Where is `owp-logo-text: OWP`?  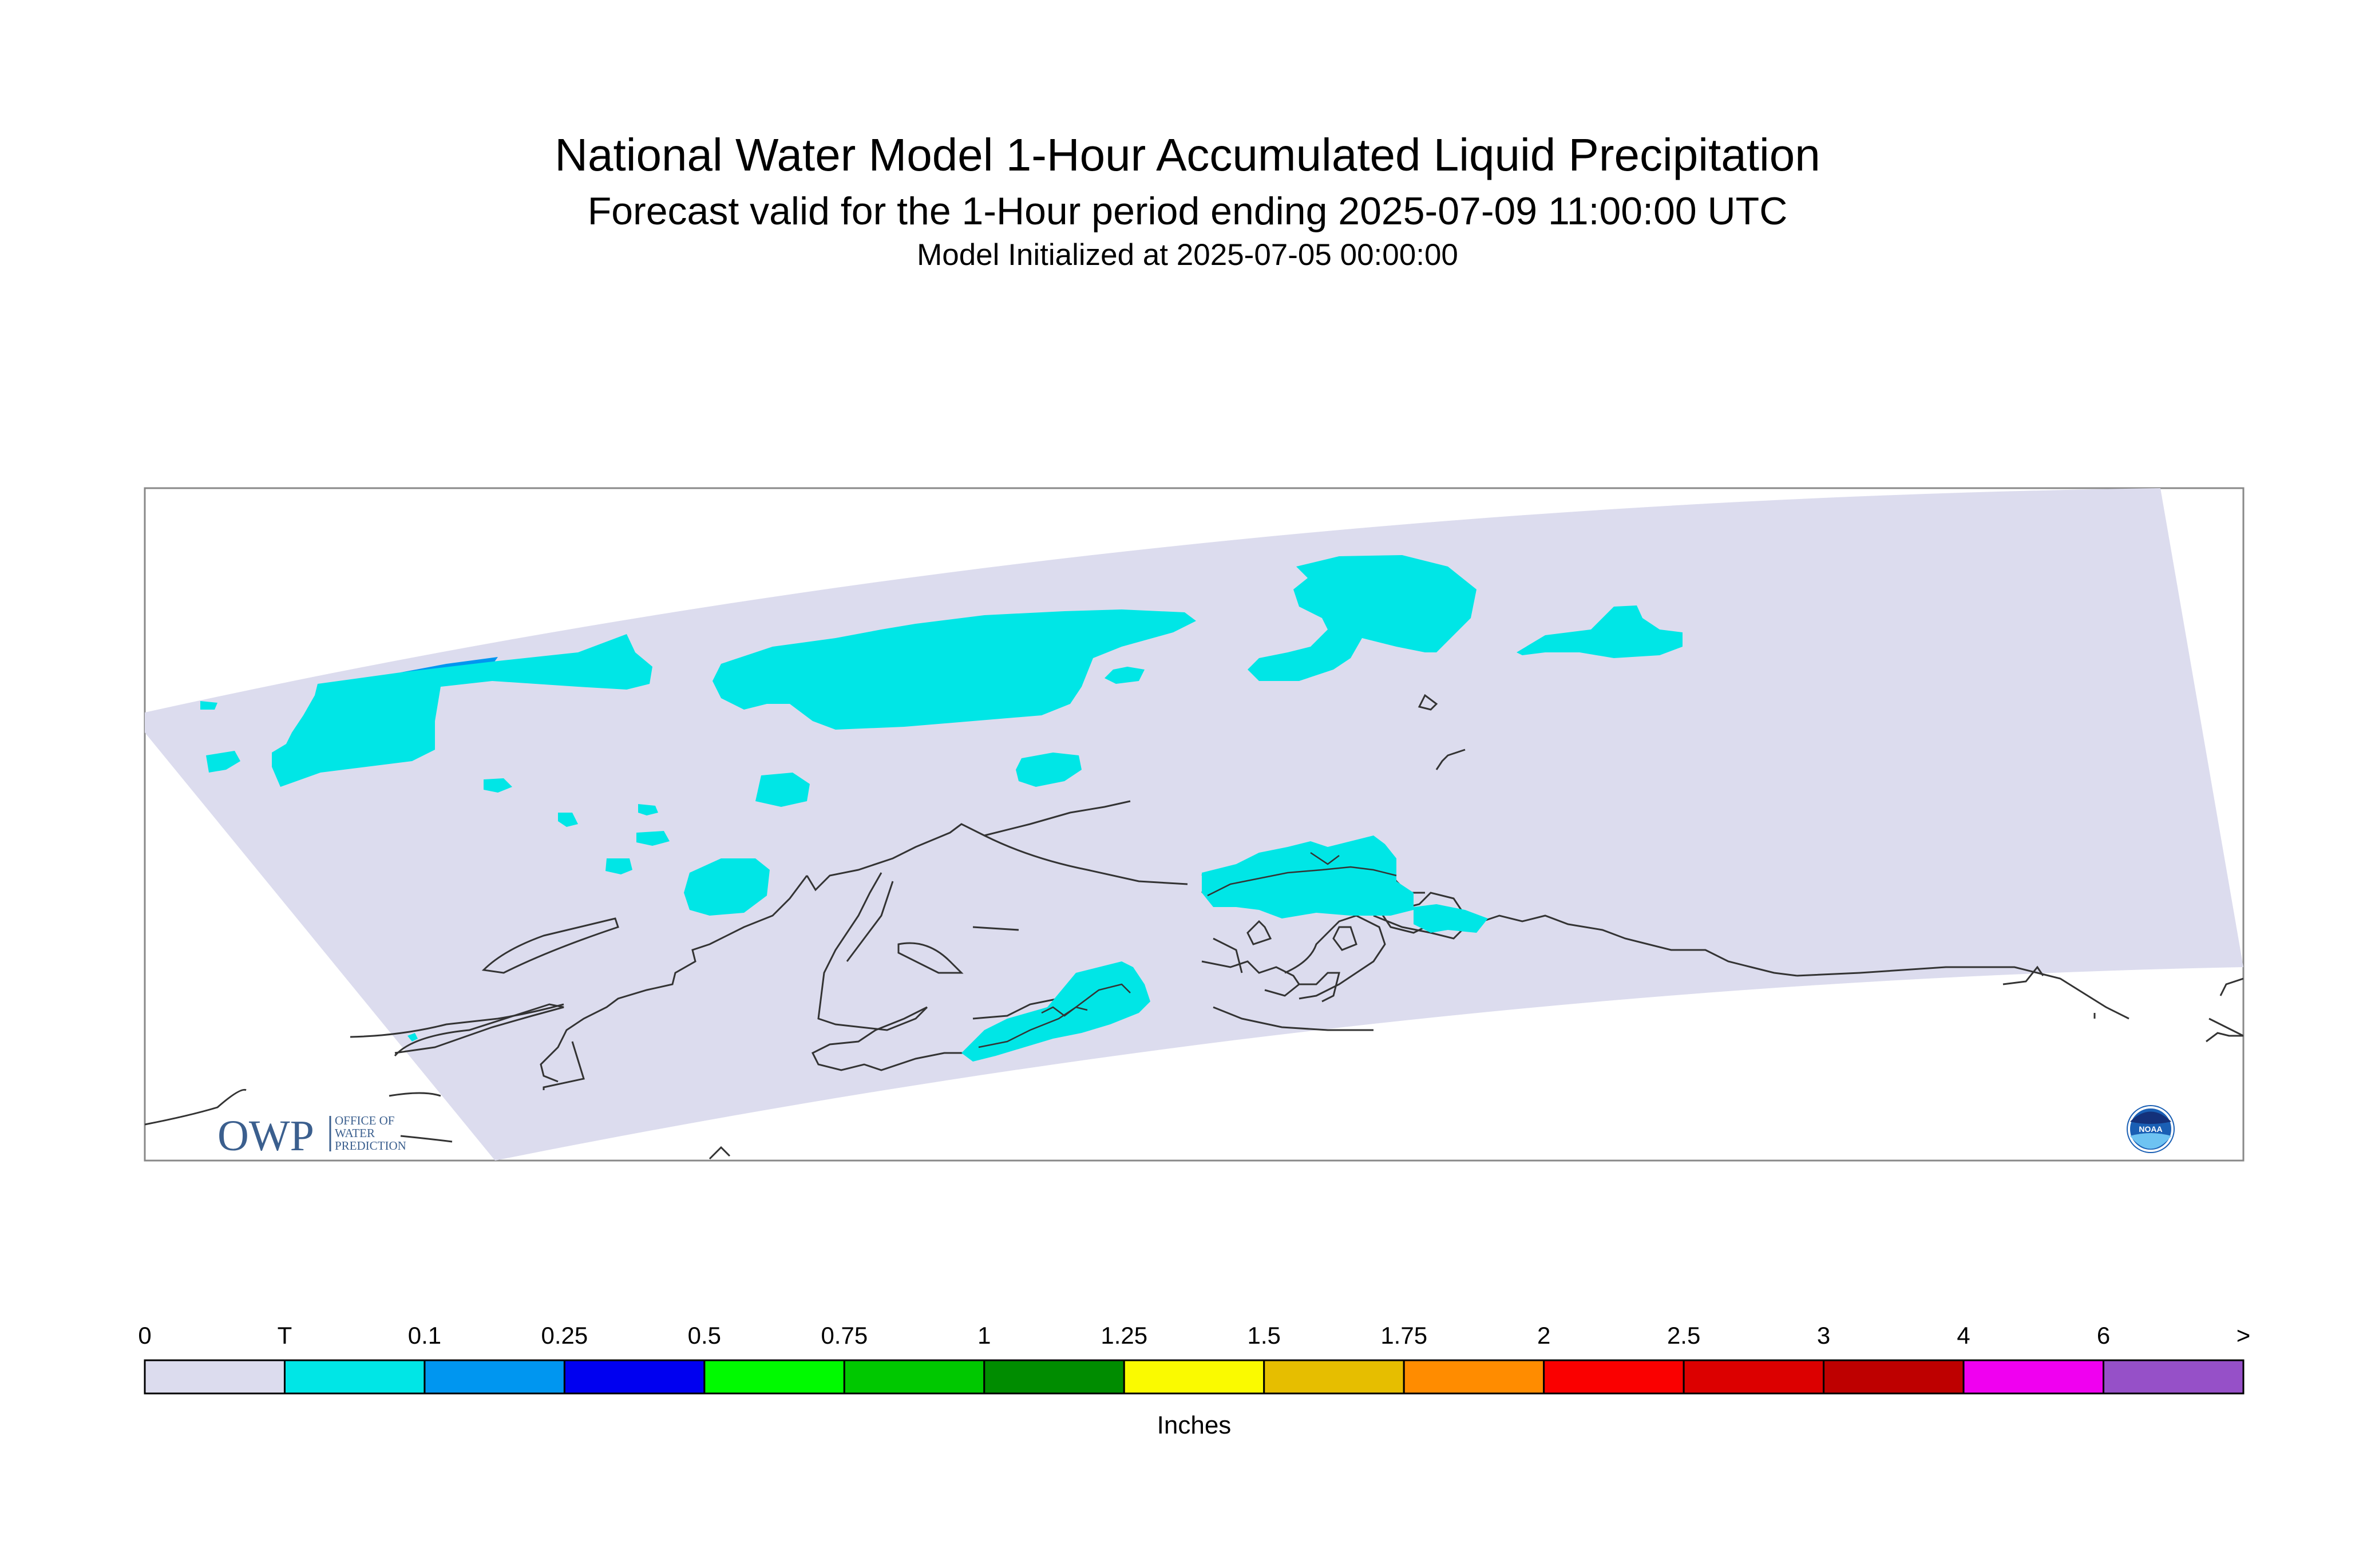
owp-logo-text: OWP is located at coordinates (266, 1136).